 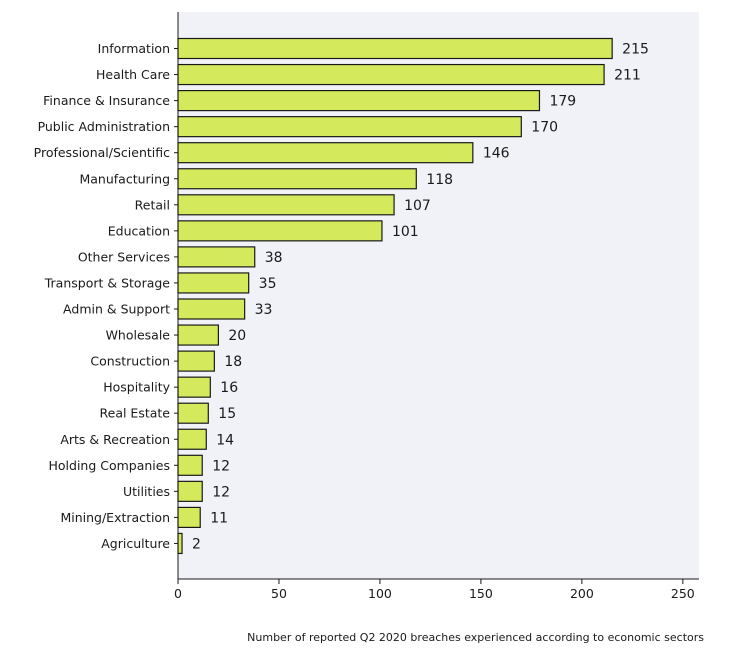 I want to click on bar-retail, so click(x=286, y=205).